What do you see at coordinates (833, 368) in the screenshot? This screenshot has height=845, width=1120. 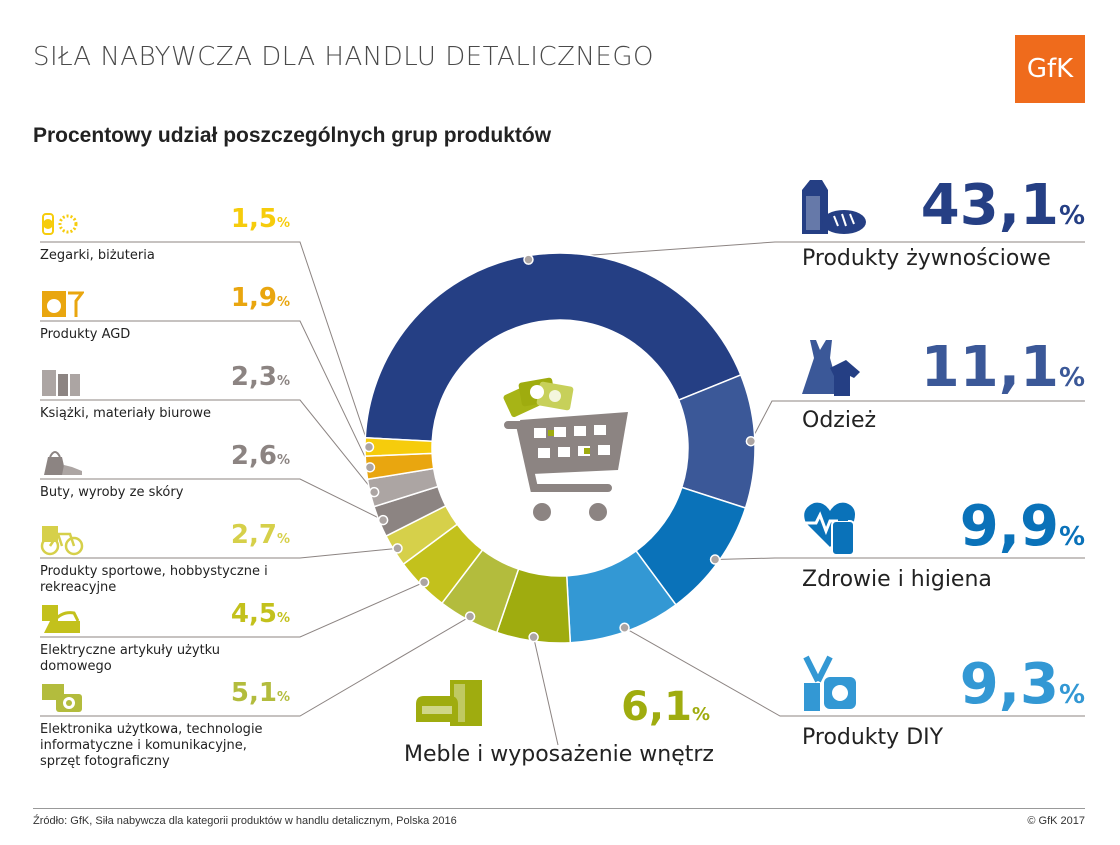 I see `dress-shirt-icon` at bounding box center [833, 368].